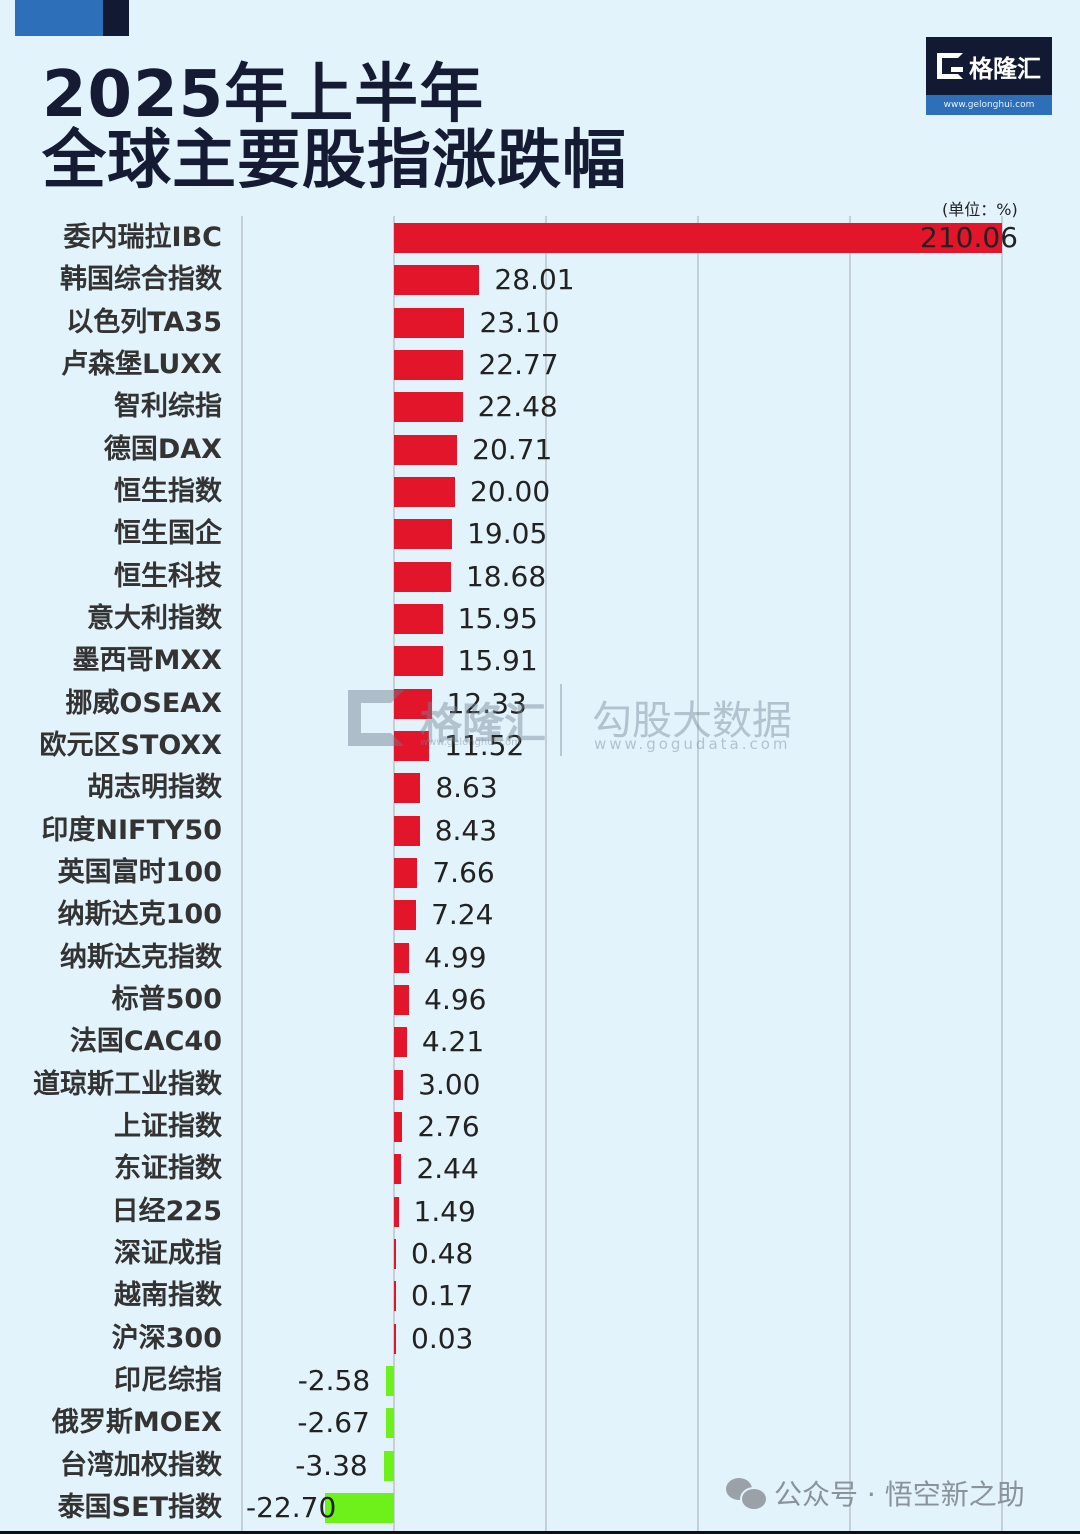  What do you see at coordinates (950, 66) in the screenshot?
I see `g-logo-icon` at bounding box center [950, 66].